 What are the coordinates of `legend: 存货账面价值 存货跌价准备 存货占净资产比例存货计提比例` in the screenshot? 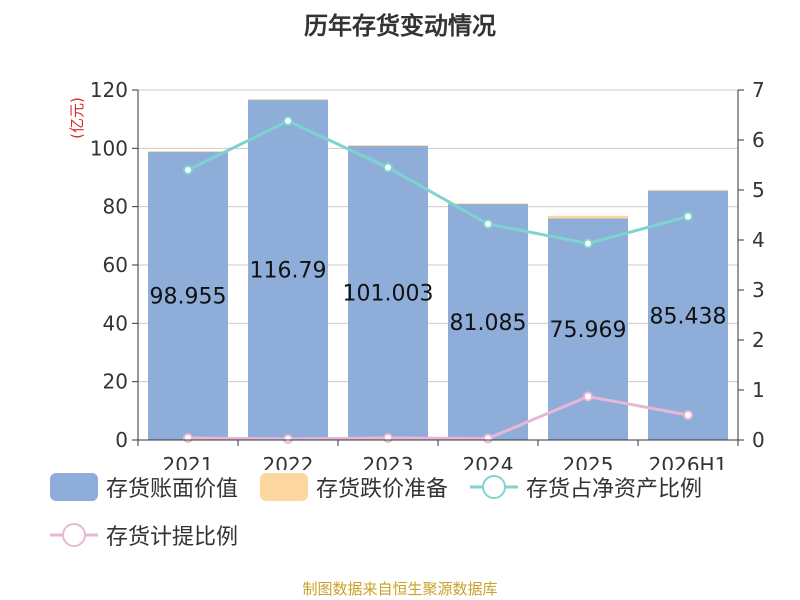 It's located at (415, 511).